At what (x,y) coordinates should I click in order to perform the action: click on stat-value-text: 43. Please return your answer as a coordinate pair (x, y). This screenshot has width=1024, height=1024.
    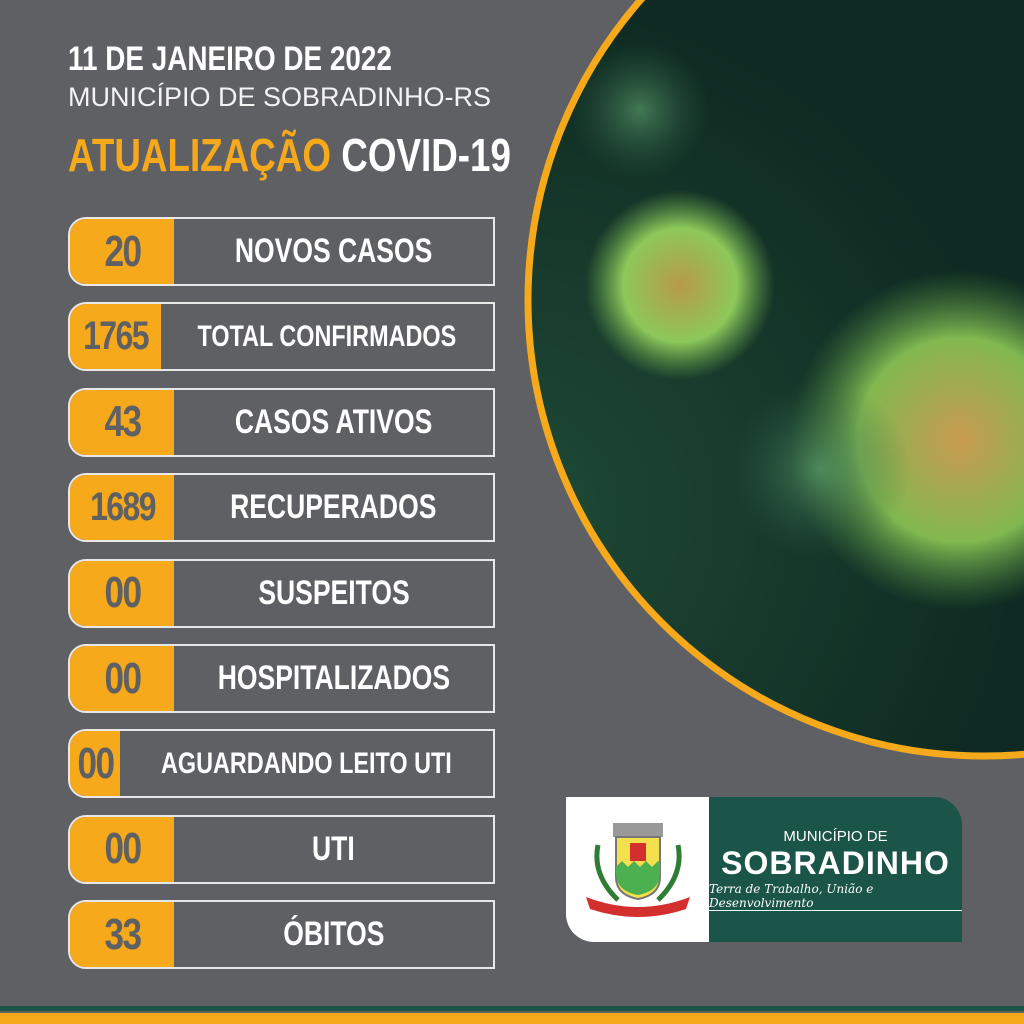
    Looking at the image, I should click on (123, 422).